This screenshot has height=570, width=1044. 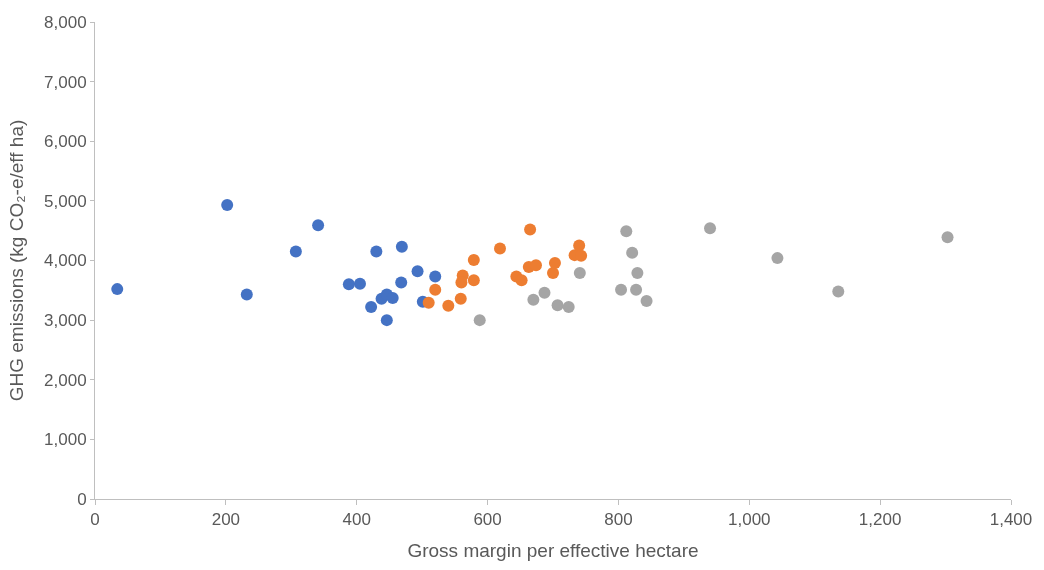 What do you see at coordinates (65, 201) in the screenshot?
I see `y-tick-label: 5,000` at bounding box center [65, 201].